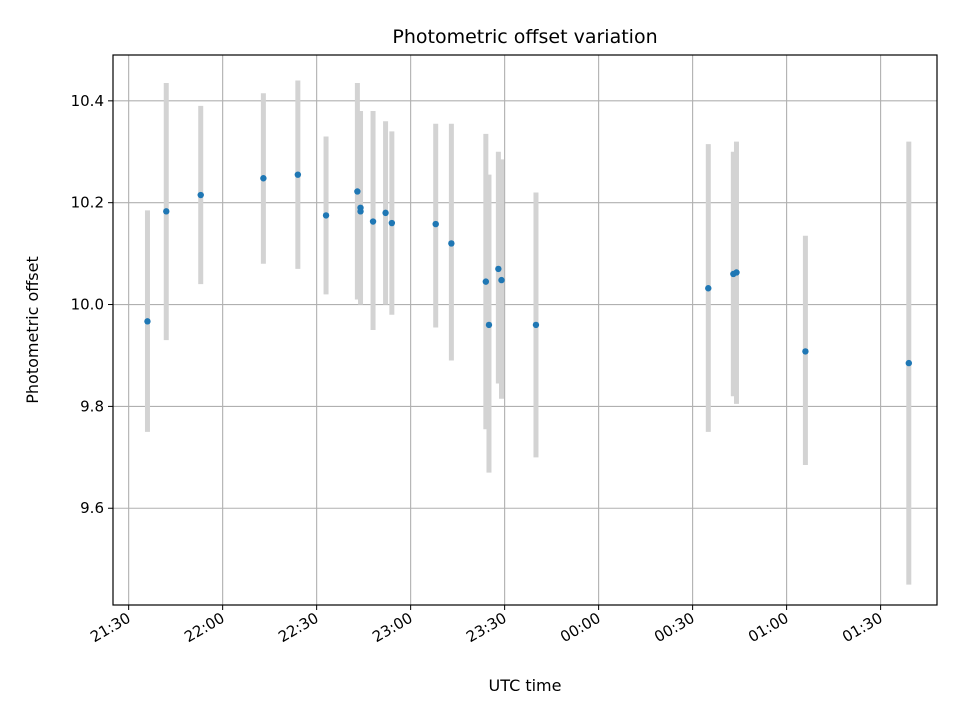 Image resolution: width=960 pixels, height=720 pixels. Describe the element at coordinates (524, 37) in the screenshot. I see `chart-title: Photometric offset variation` at that location.